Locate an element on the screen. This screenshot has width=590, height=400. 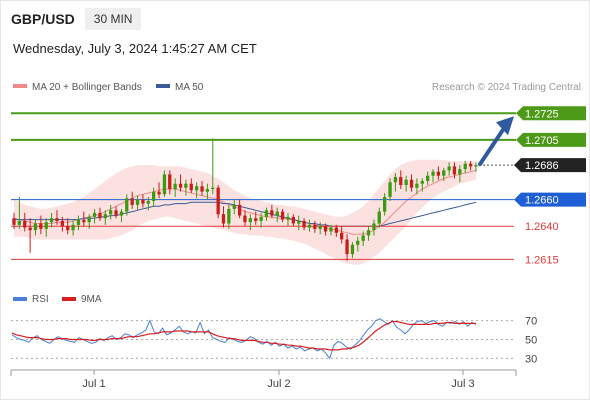
level-tag-1.2725 is located at coordinates (551, 113).